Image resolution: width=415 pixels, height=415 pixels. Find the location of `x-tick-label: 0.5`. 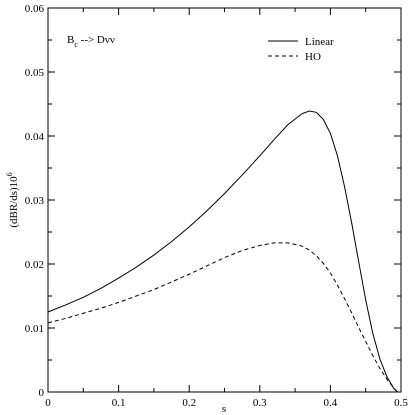

x-tick-label: 0.5 is located at coordinates (401, 403).